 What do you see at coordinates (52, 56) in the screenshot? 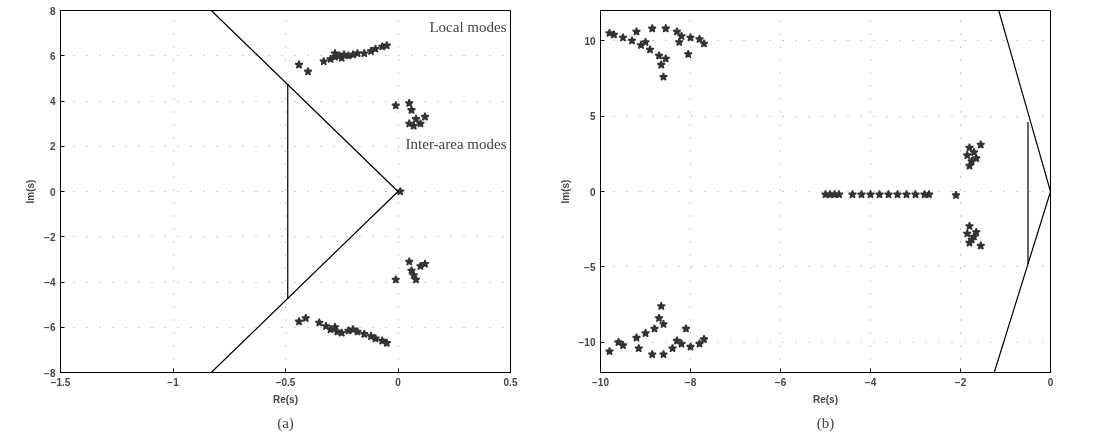
I see `y-tick-label: 6` at bounding box center [52, 56].